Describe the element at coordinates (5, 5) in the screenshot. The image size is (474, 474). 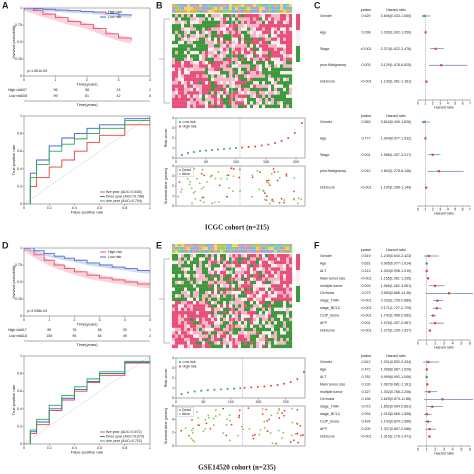
I see `panel-letter: A` at that location.